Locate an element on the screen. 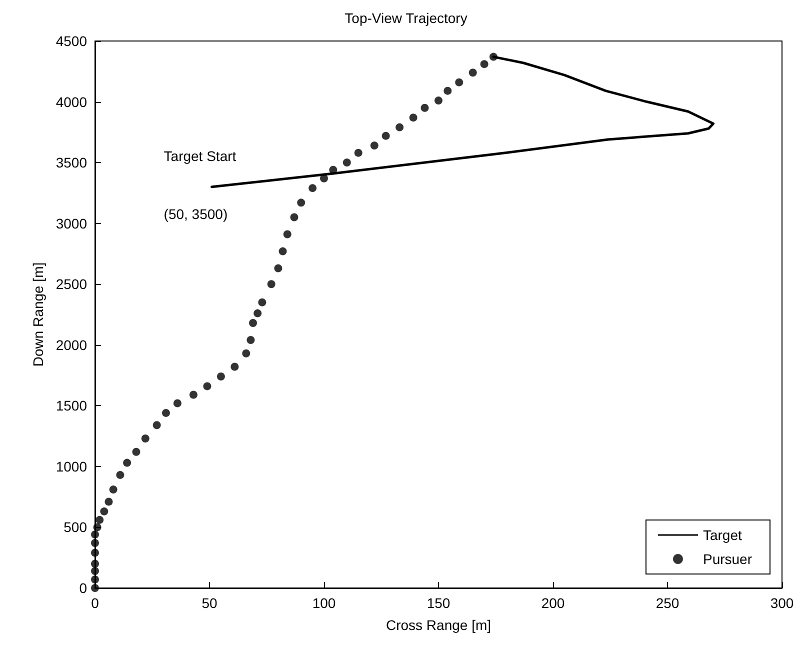 The height and width of the screenshot is (649, 812). y-tick-label: 0 is located at coordinates (83, 588).